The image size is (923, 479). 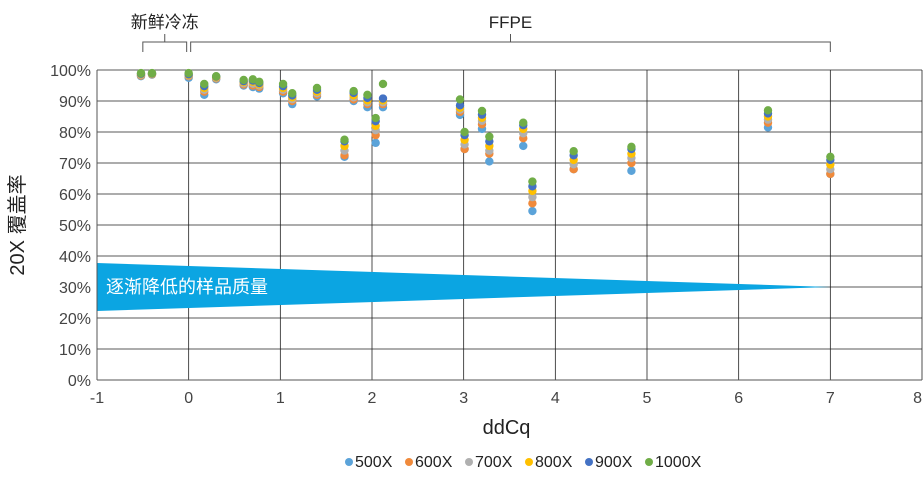 I want to click on legend: 500X 600X 700X 800X 900X 1000X, so click(x=523, y=462).